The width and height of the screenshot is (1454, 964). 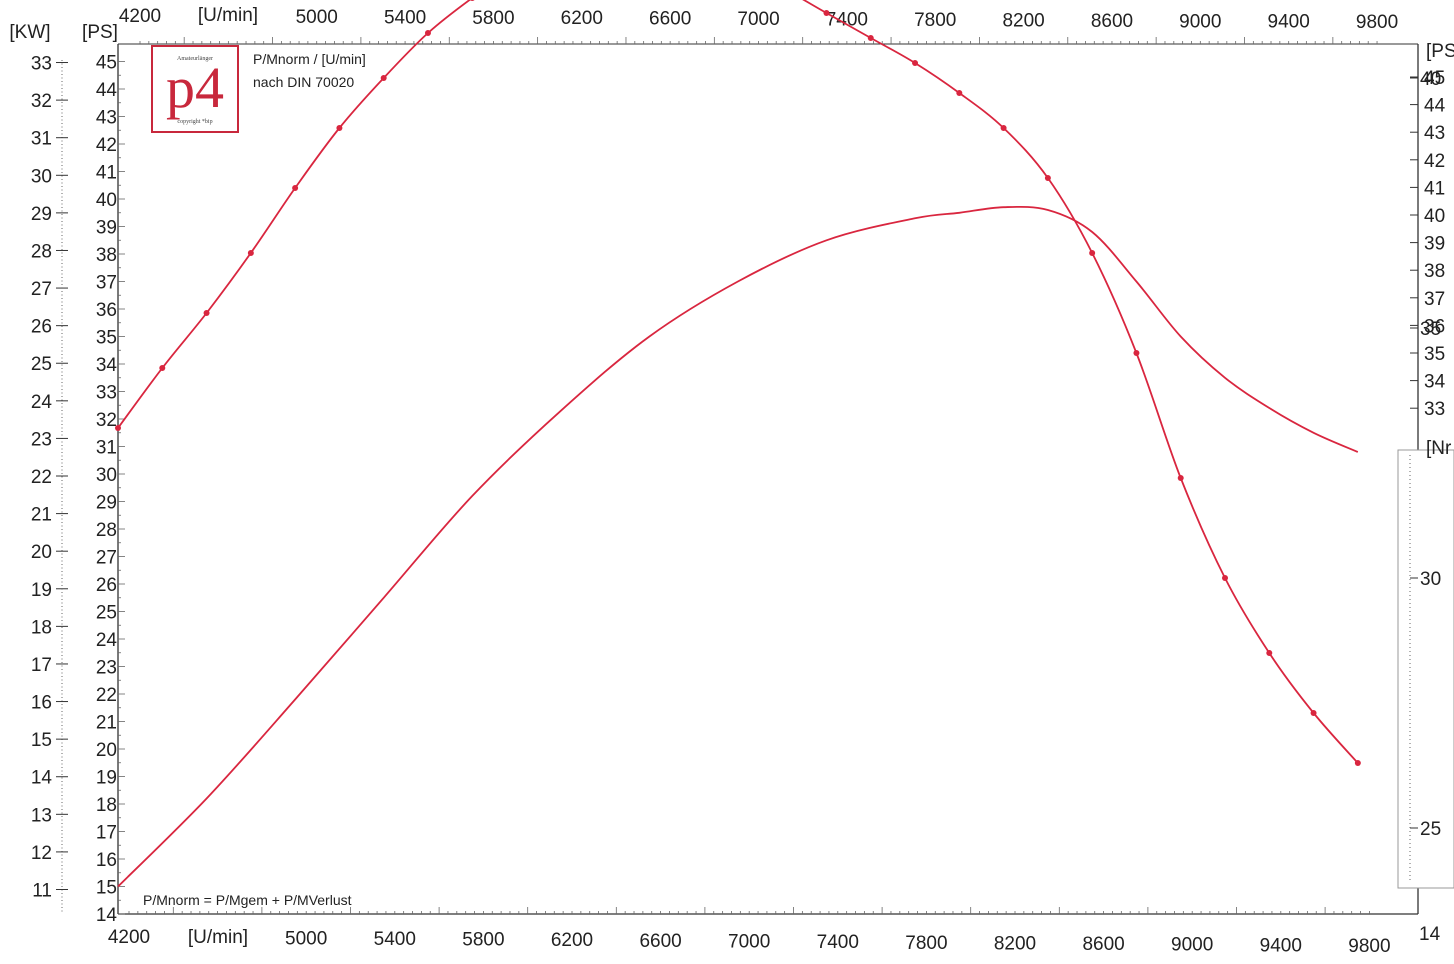 What do you see at coordinates (1434, 216) in the screenshot?
I see `ps-right-tick-label: 40` at bounding box center [1434, 216].